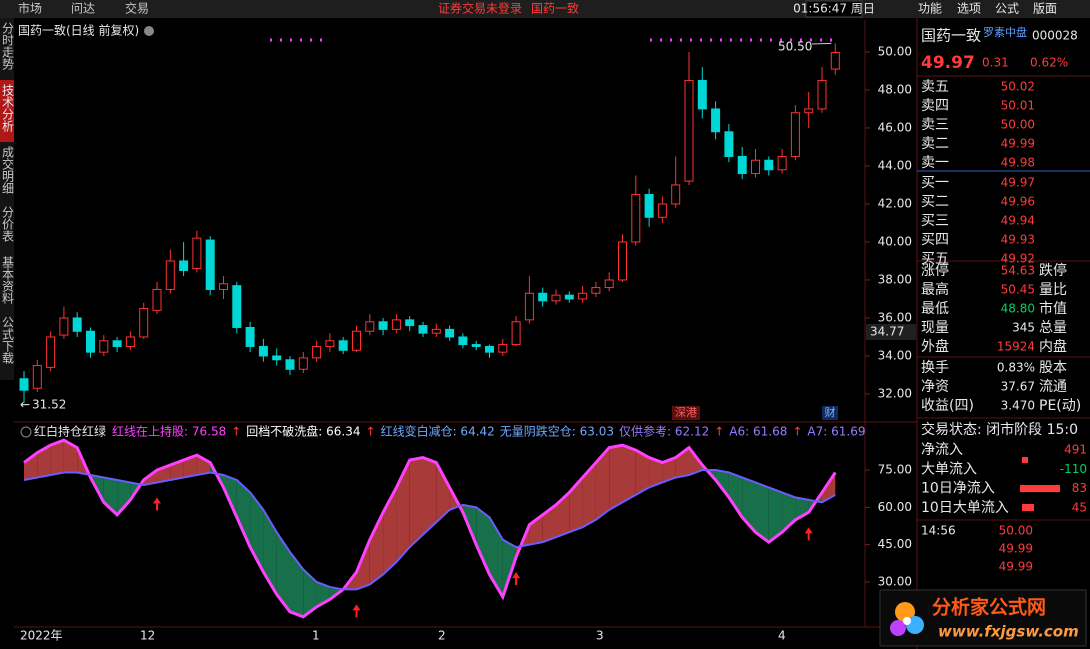 This screenshot has height=649, width=1090. I want to click on menu-item: 功能, so click(930, 9).